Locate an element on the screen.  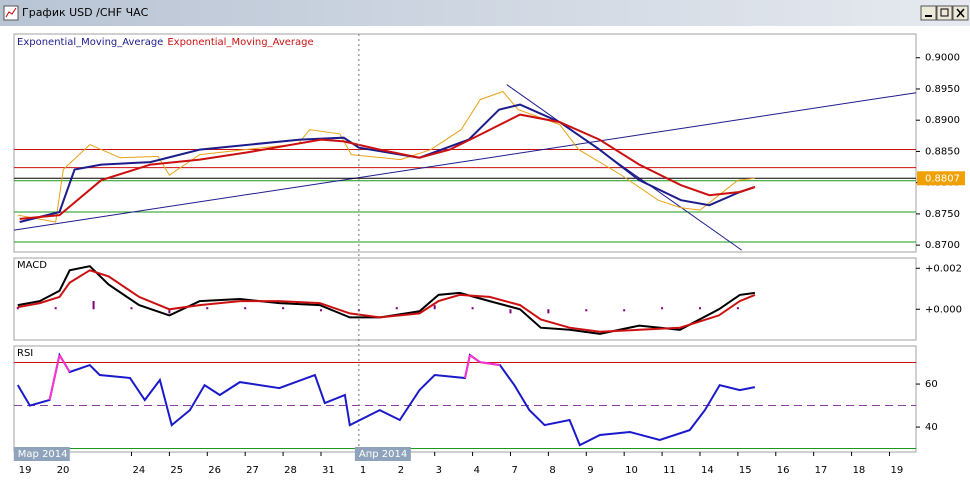
x-tick-label: 31 is located at coordinates (328, 470).